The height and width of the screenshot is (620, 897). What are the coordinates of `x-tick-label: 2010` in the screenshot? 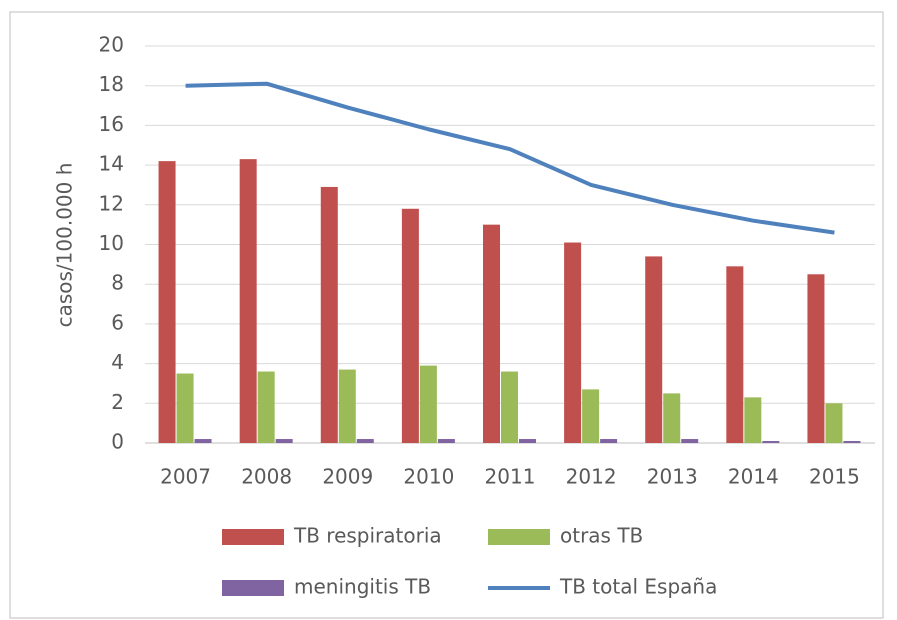 It's located at (428, 477).